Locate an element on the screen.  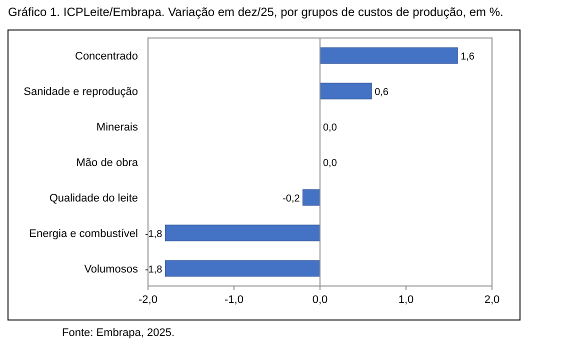
y-tick-label: Sanidade e reprodução is located at coordinates (81, 92).